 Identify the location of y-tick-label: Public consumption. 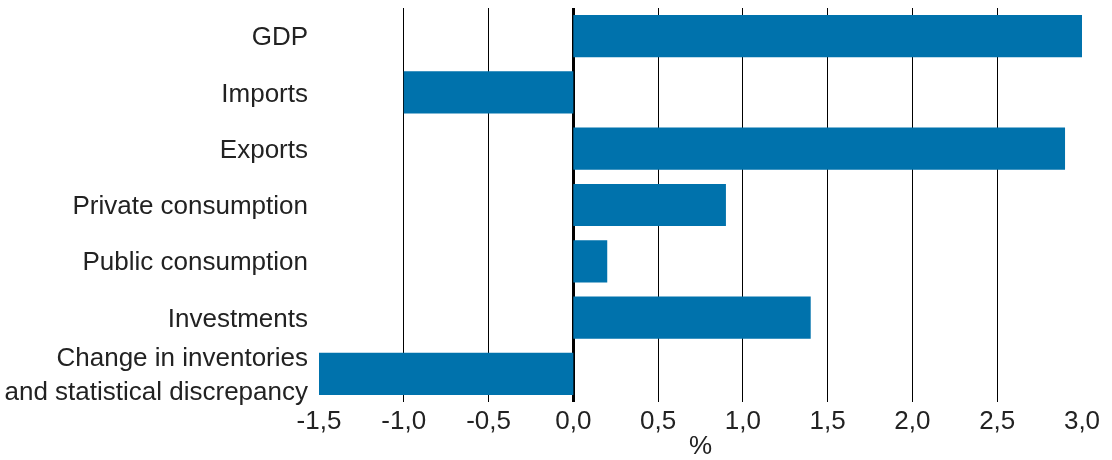
(195, 261).